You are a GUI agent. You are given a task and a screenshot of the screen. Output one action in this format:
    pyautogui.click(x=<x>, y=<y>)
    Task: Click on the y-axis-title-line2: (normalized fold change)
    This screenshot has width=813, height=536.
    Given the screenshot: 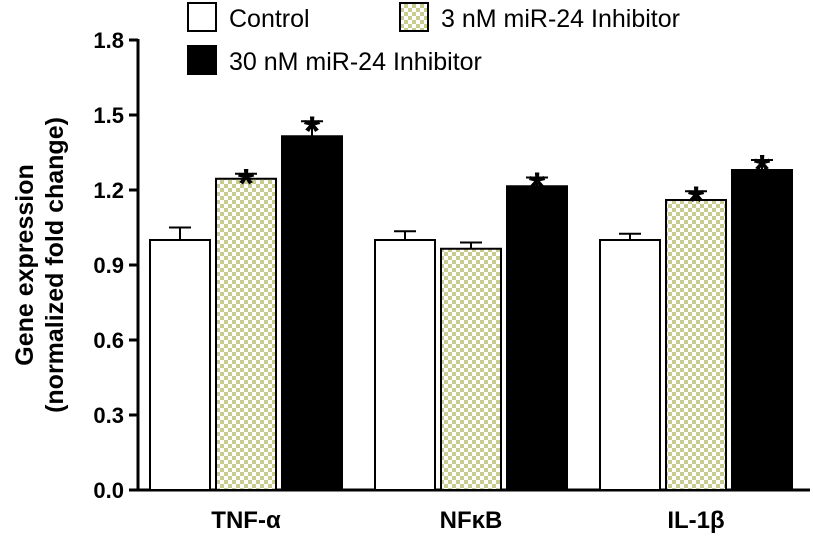 What is the action you would take?
    pyautogui.click(x=55, y=265)
    